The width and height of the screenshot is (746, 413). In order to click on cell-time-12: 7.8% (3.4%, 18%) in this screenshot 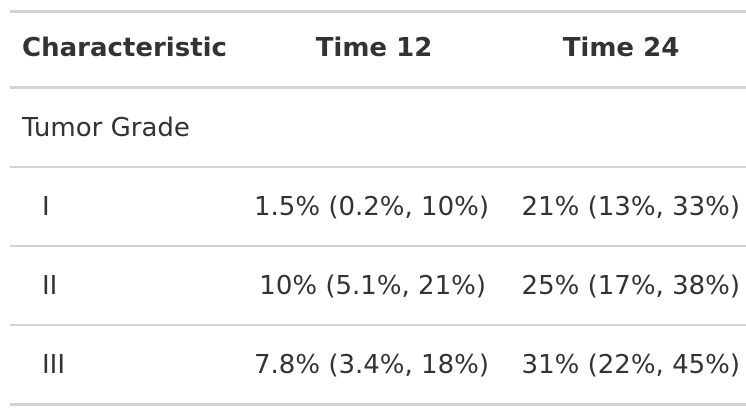, I will do `click(371, 364)`.